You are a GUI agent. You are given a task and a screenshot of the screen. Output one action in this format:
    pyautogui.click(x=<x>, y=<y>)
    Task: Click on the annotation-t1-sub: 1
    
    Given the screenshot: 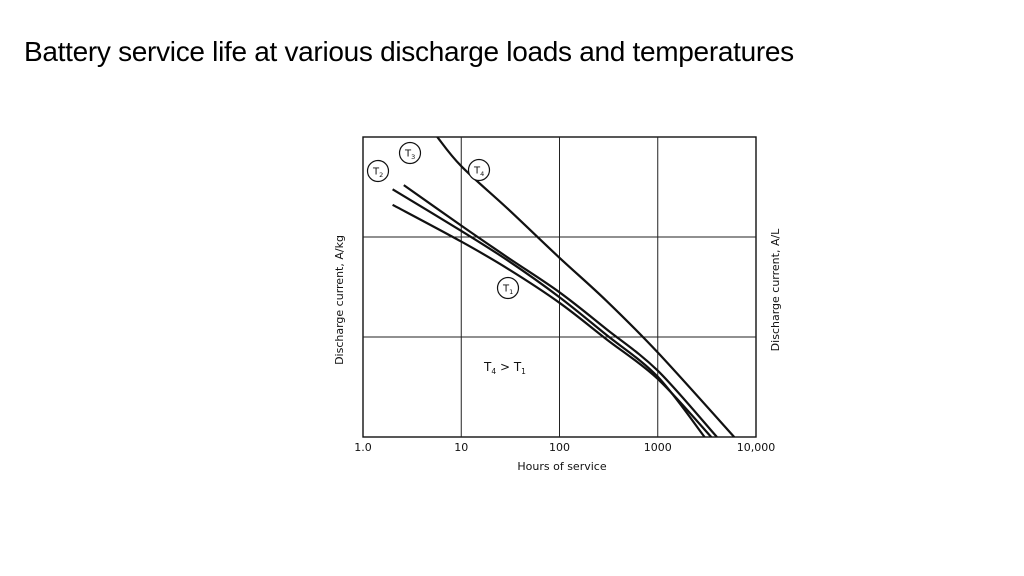 What is the action you would take?
    pyautogui.click(x=523, y=371)
    